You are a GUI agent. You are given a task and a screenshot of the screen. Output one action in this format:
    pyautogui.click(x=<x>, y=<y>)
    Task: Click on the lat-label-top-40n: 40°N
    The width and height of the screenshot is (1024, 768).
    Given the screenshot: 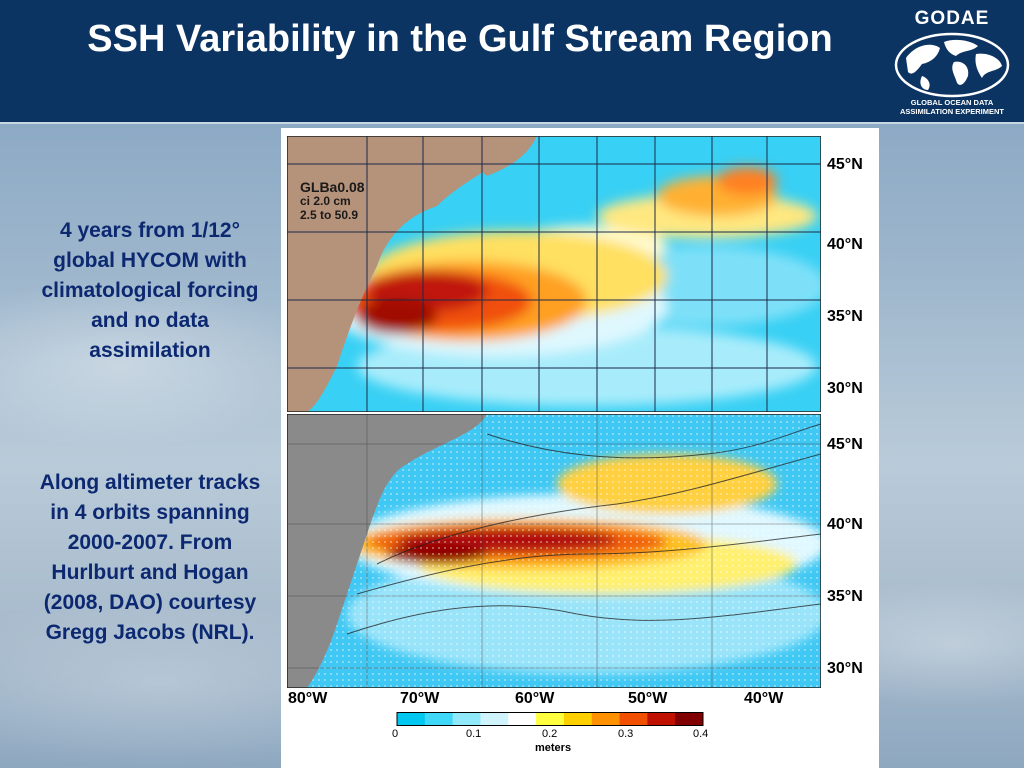 What is the action you would take?
    pyautogui.click(x=845, y=244)
    